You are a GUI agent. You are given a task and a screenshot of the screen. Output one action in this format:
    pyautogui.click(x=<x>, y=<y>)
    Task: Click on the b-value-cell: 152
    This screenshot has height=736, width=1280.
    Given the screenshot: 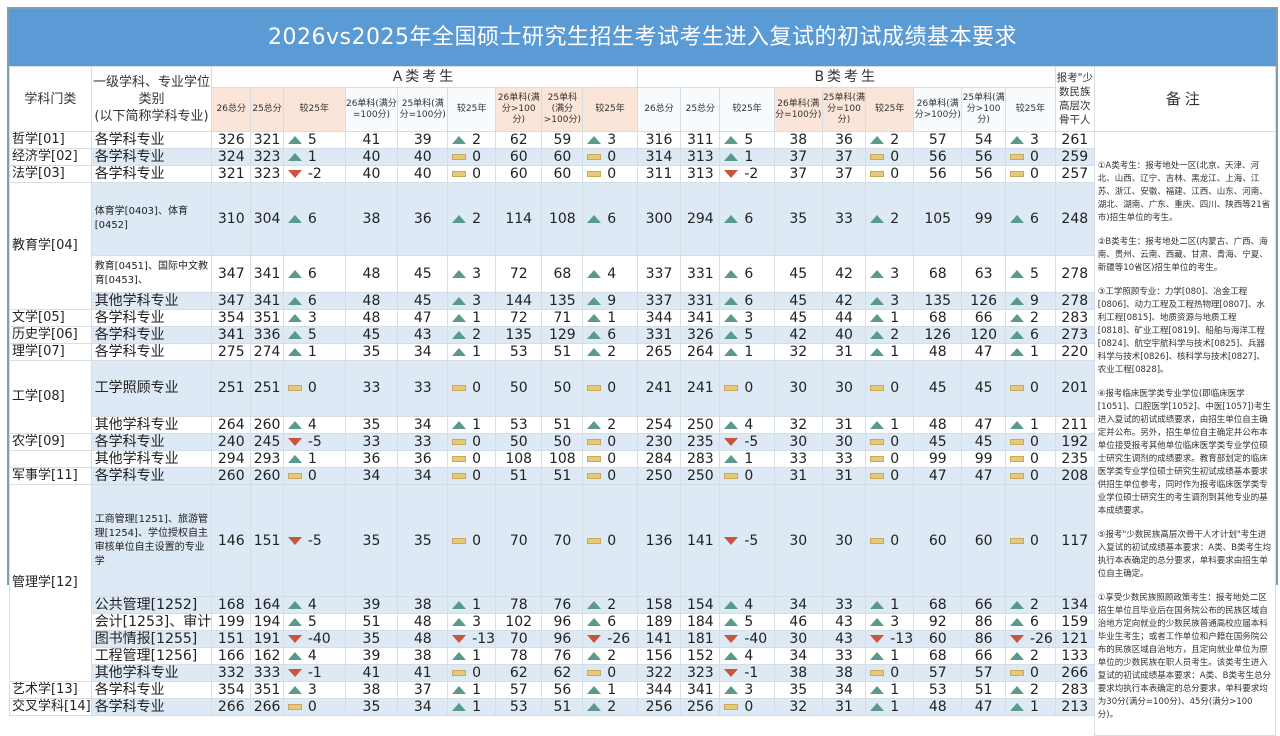 What is the action you would take?
    pyautogui.click(x=700, y=656)
    